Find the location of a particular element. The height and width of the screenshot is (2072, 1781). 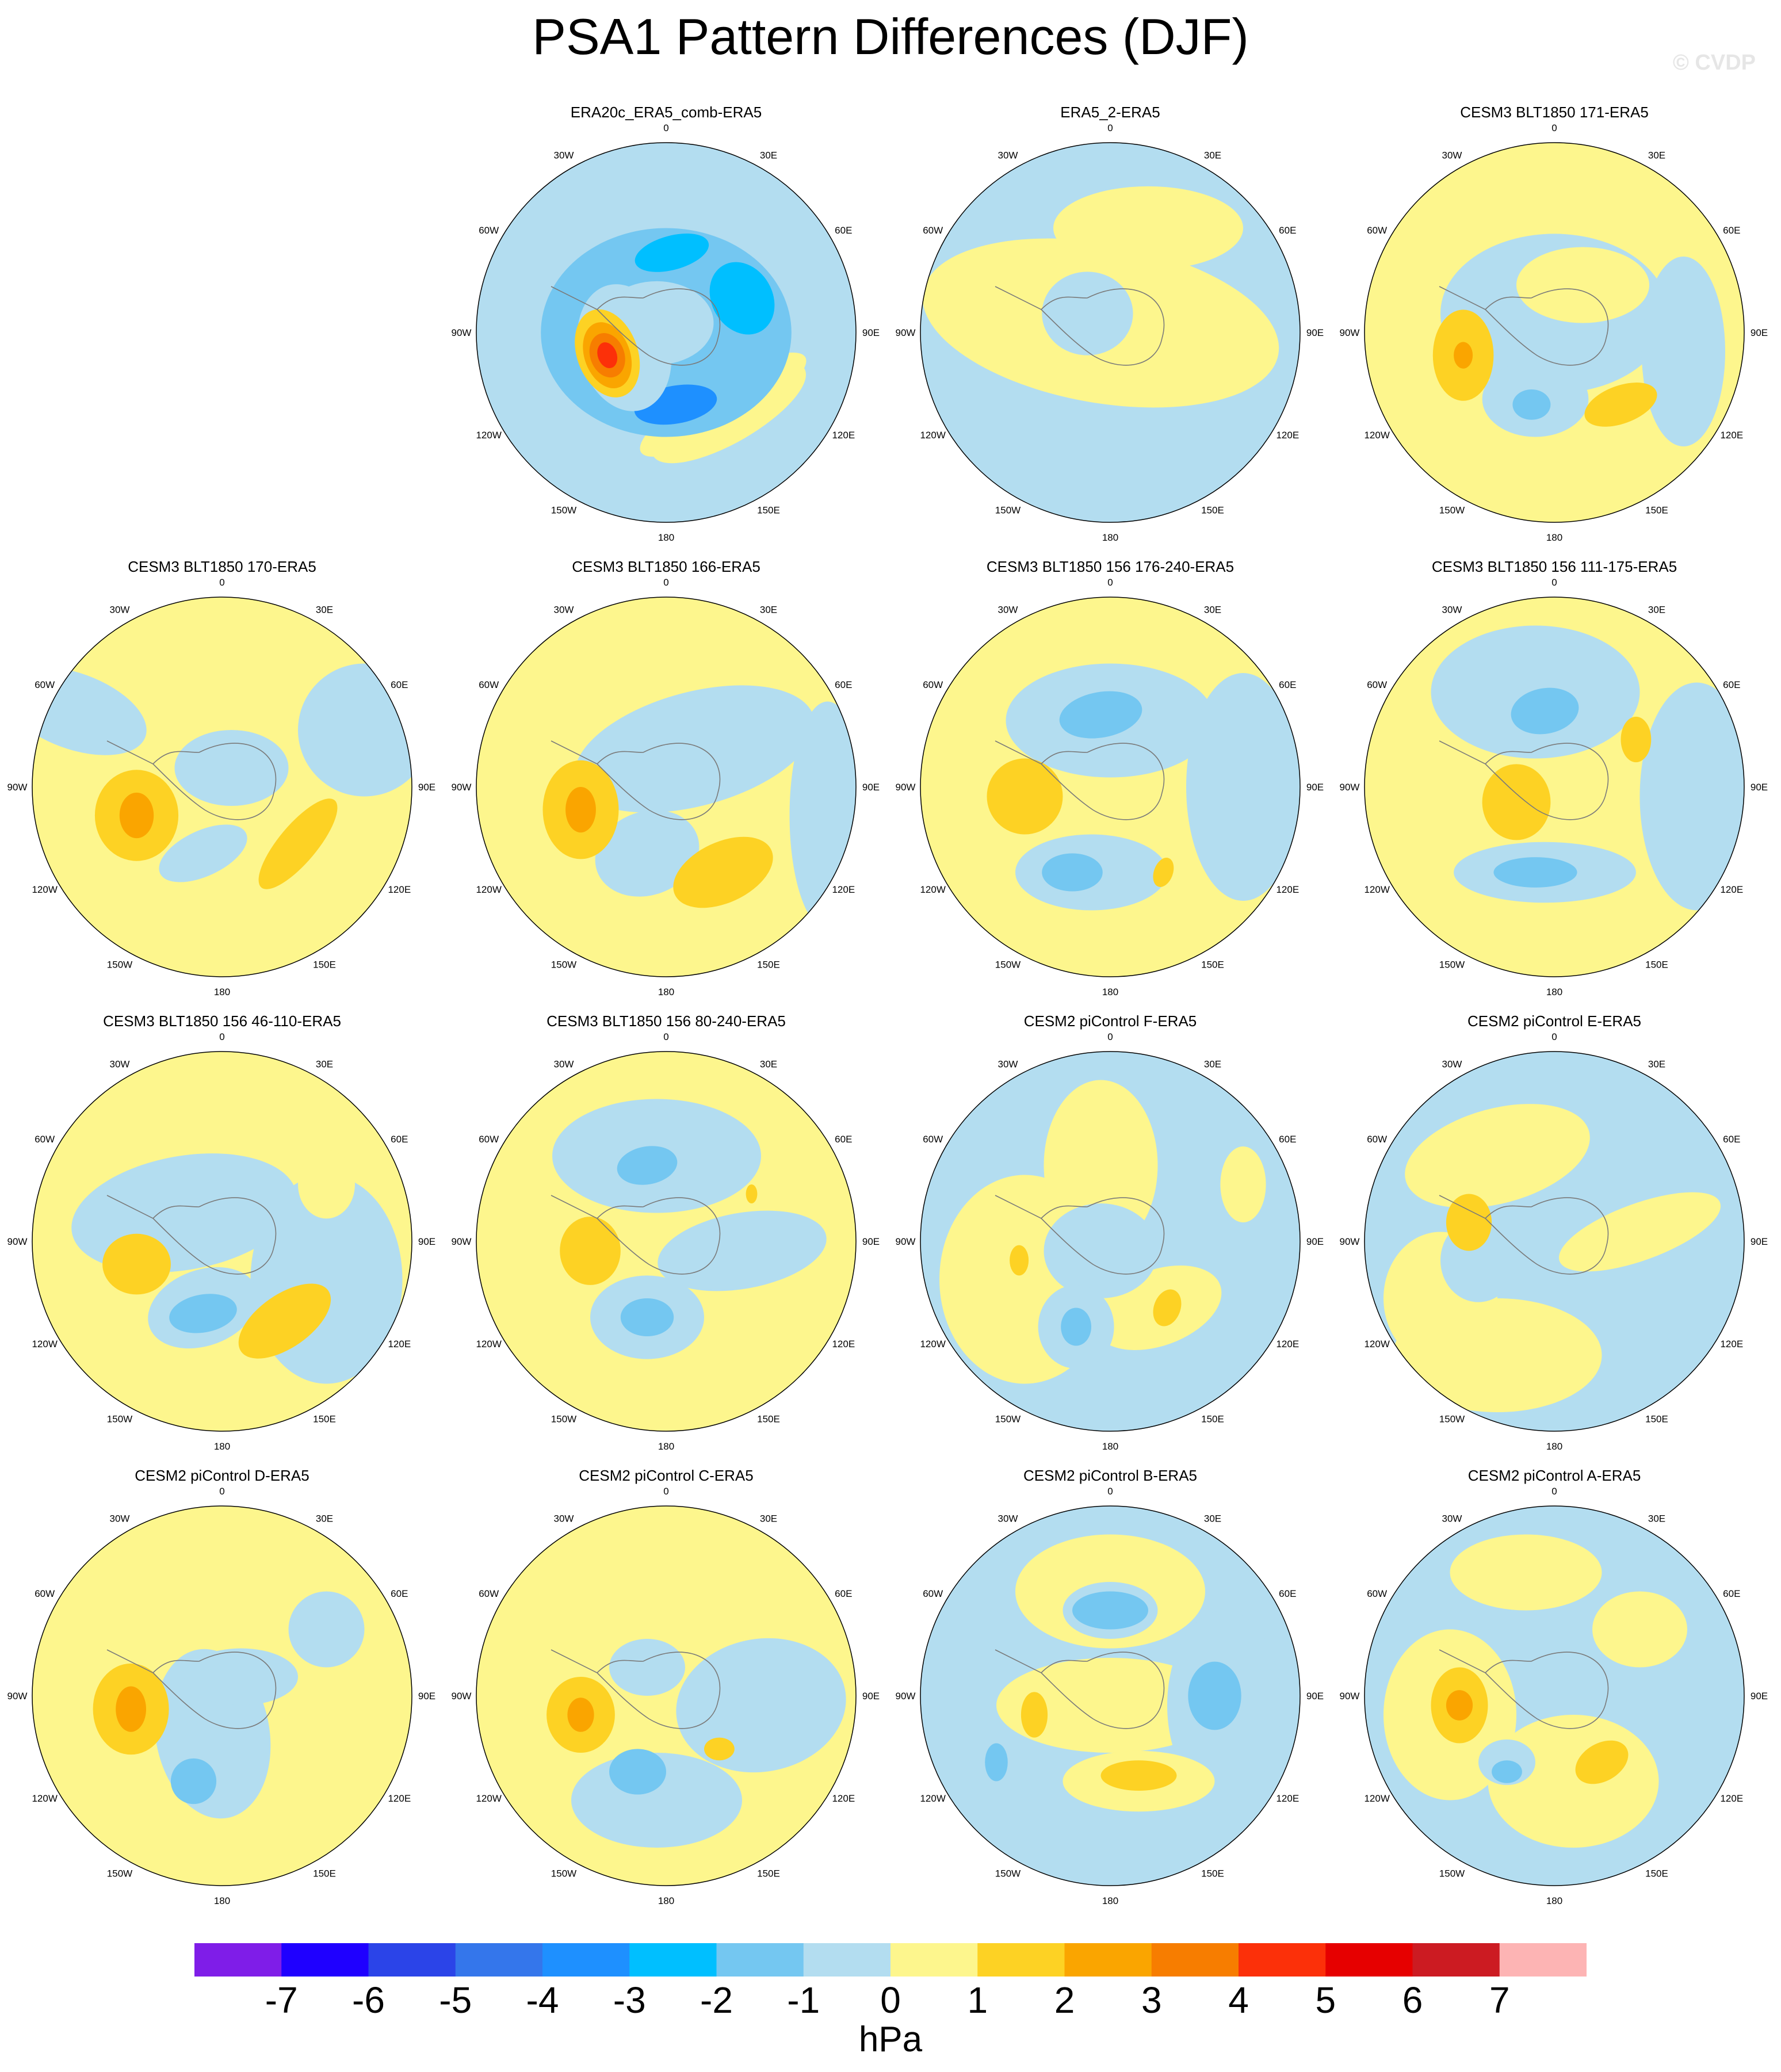

colorbar-tick-label: 5 is located at coordinates (1325, 2000).